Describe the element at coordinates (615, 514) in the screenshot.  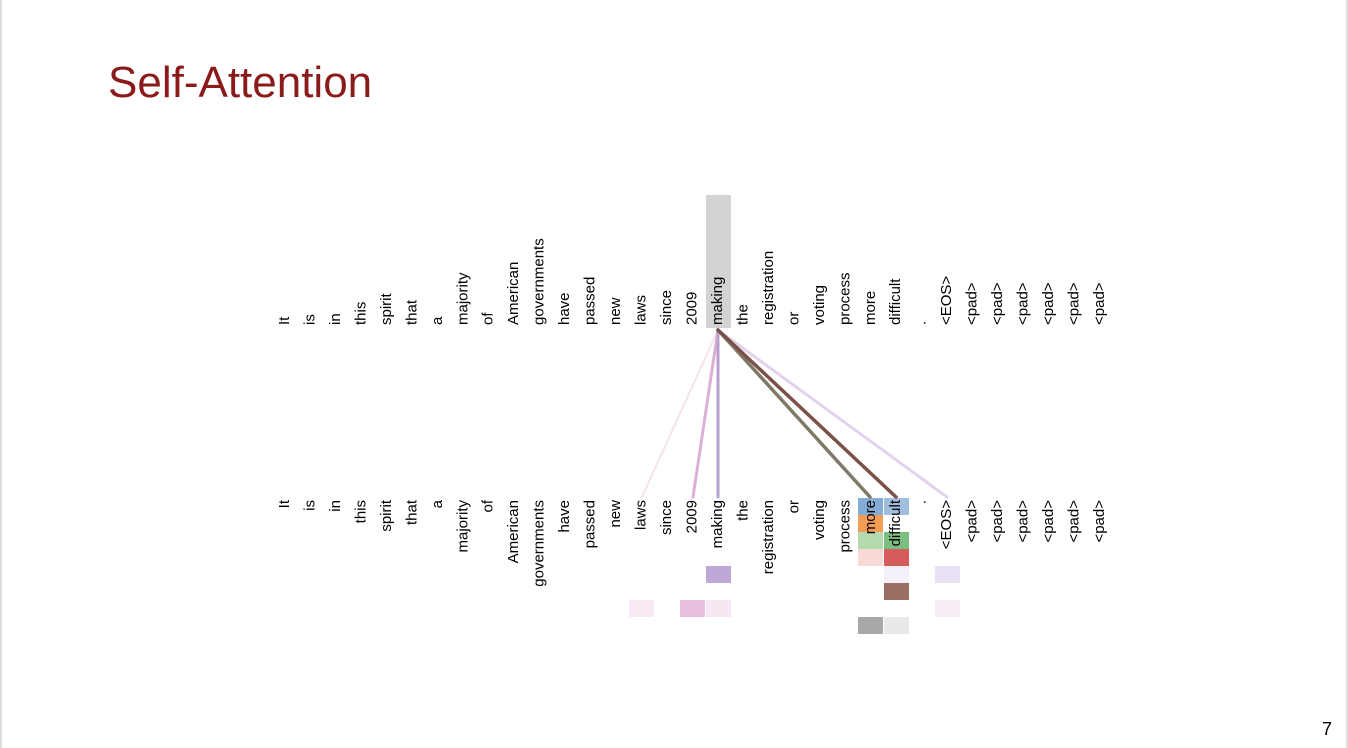
I see `key-token: new` at that location.